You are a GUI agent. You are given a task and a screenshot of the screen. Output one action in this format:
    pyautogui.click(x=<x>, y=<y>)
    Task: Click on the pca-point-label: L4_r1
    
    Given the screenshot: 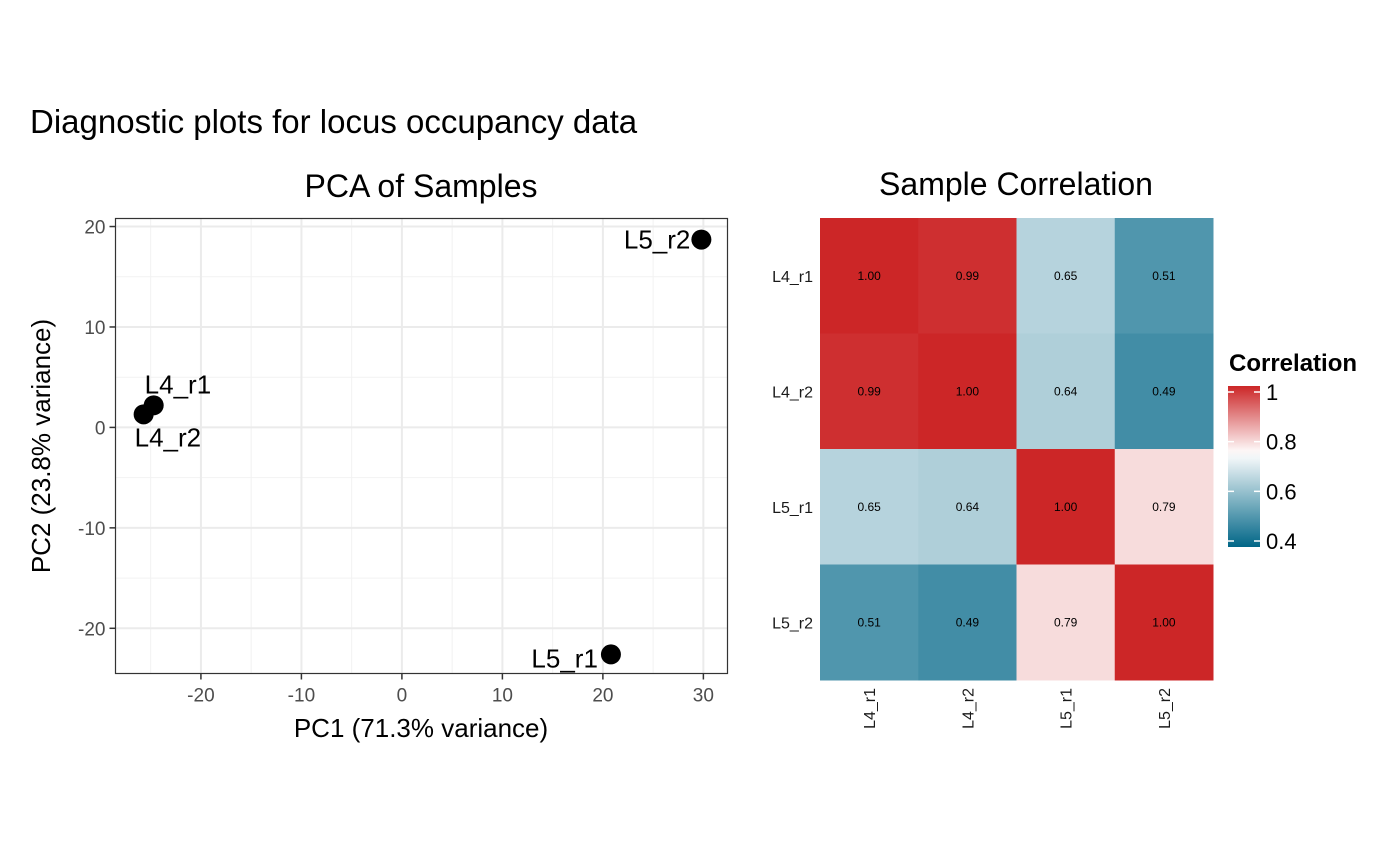 What is the action you would take?
    pyautogui.click(x=178, y=384)
    